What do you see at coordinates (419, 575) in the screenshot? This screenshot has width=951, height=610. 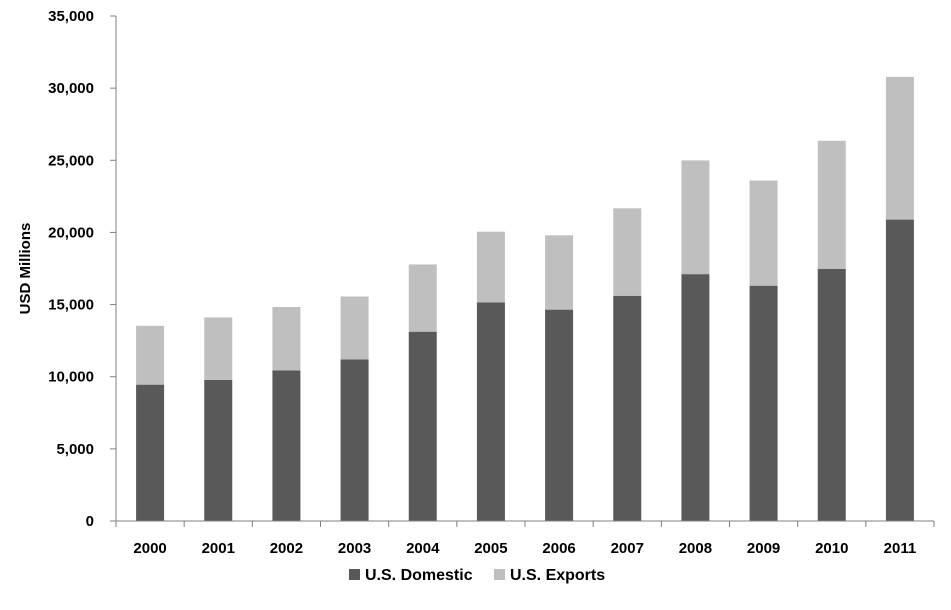 I see `legend-label-us-domestic: U.S. Domestic` at bounding box center [419, 575].